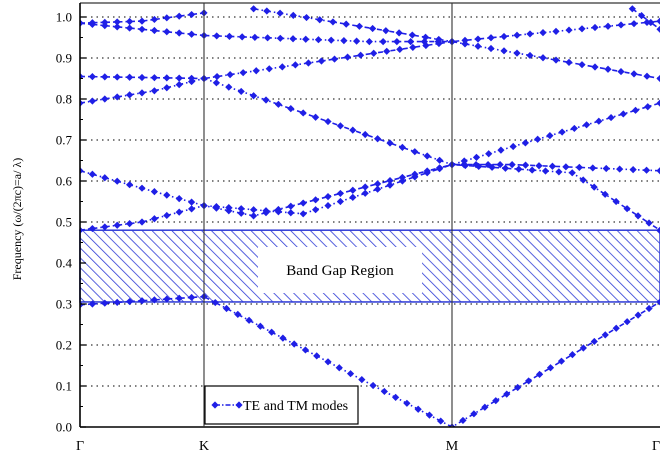 The width and height of the screenshot is (660, 459). What do you see at coordinates (64, 99) in the screenshot?
I see `y-tick-label: 0.8` at bounding box center [64, 99].